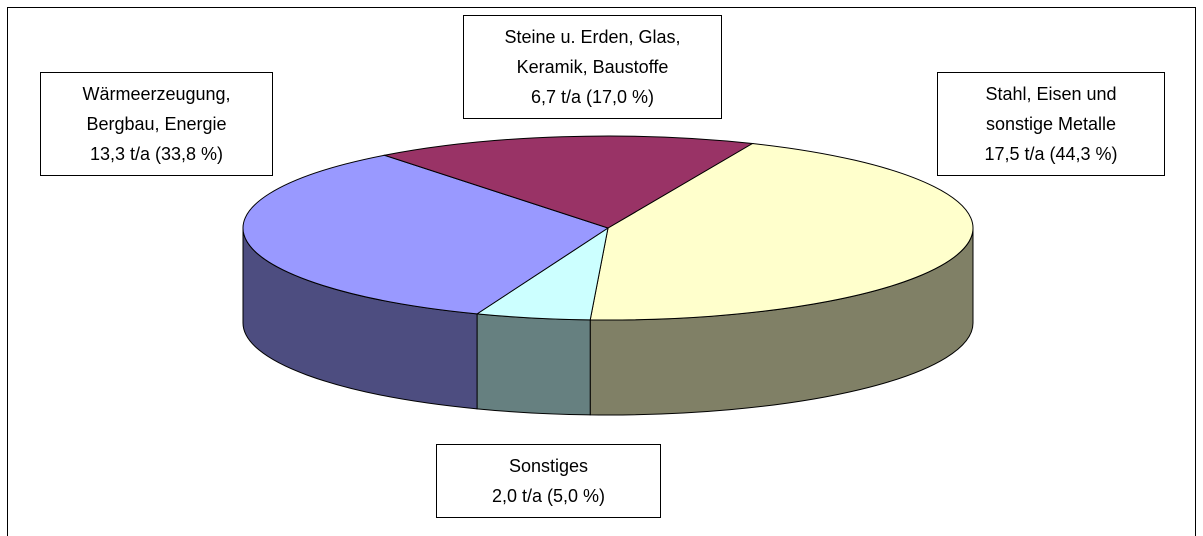 The width and height of the screenshot is (1203, 536). Describe the element at coordinates (156, 154) in the screenshot. I see `value-label: 13,3 t/a (33,8 %)` at that location.